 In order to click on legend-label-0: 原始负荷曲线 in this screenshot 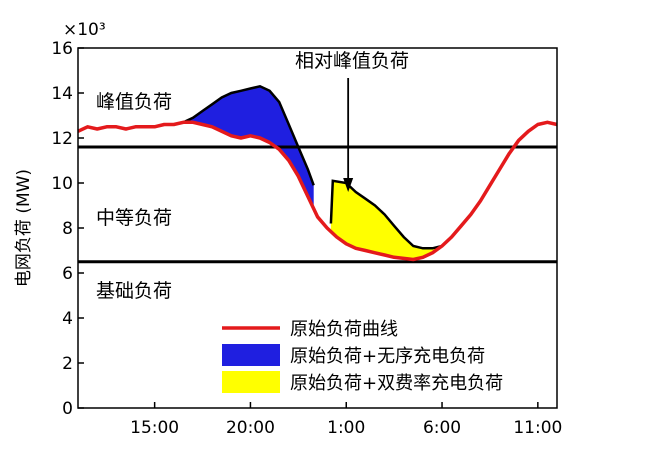, I will do `click(344, 329)`.